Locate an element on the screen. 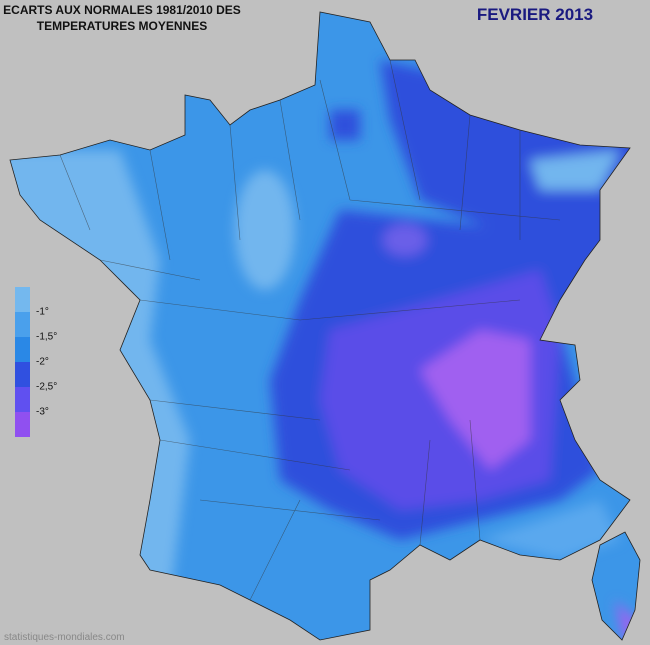  title-line: ECARTS AUX NORMALES 1981/2010 DES is located at coordinates (122, 10).